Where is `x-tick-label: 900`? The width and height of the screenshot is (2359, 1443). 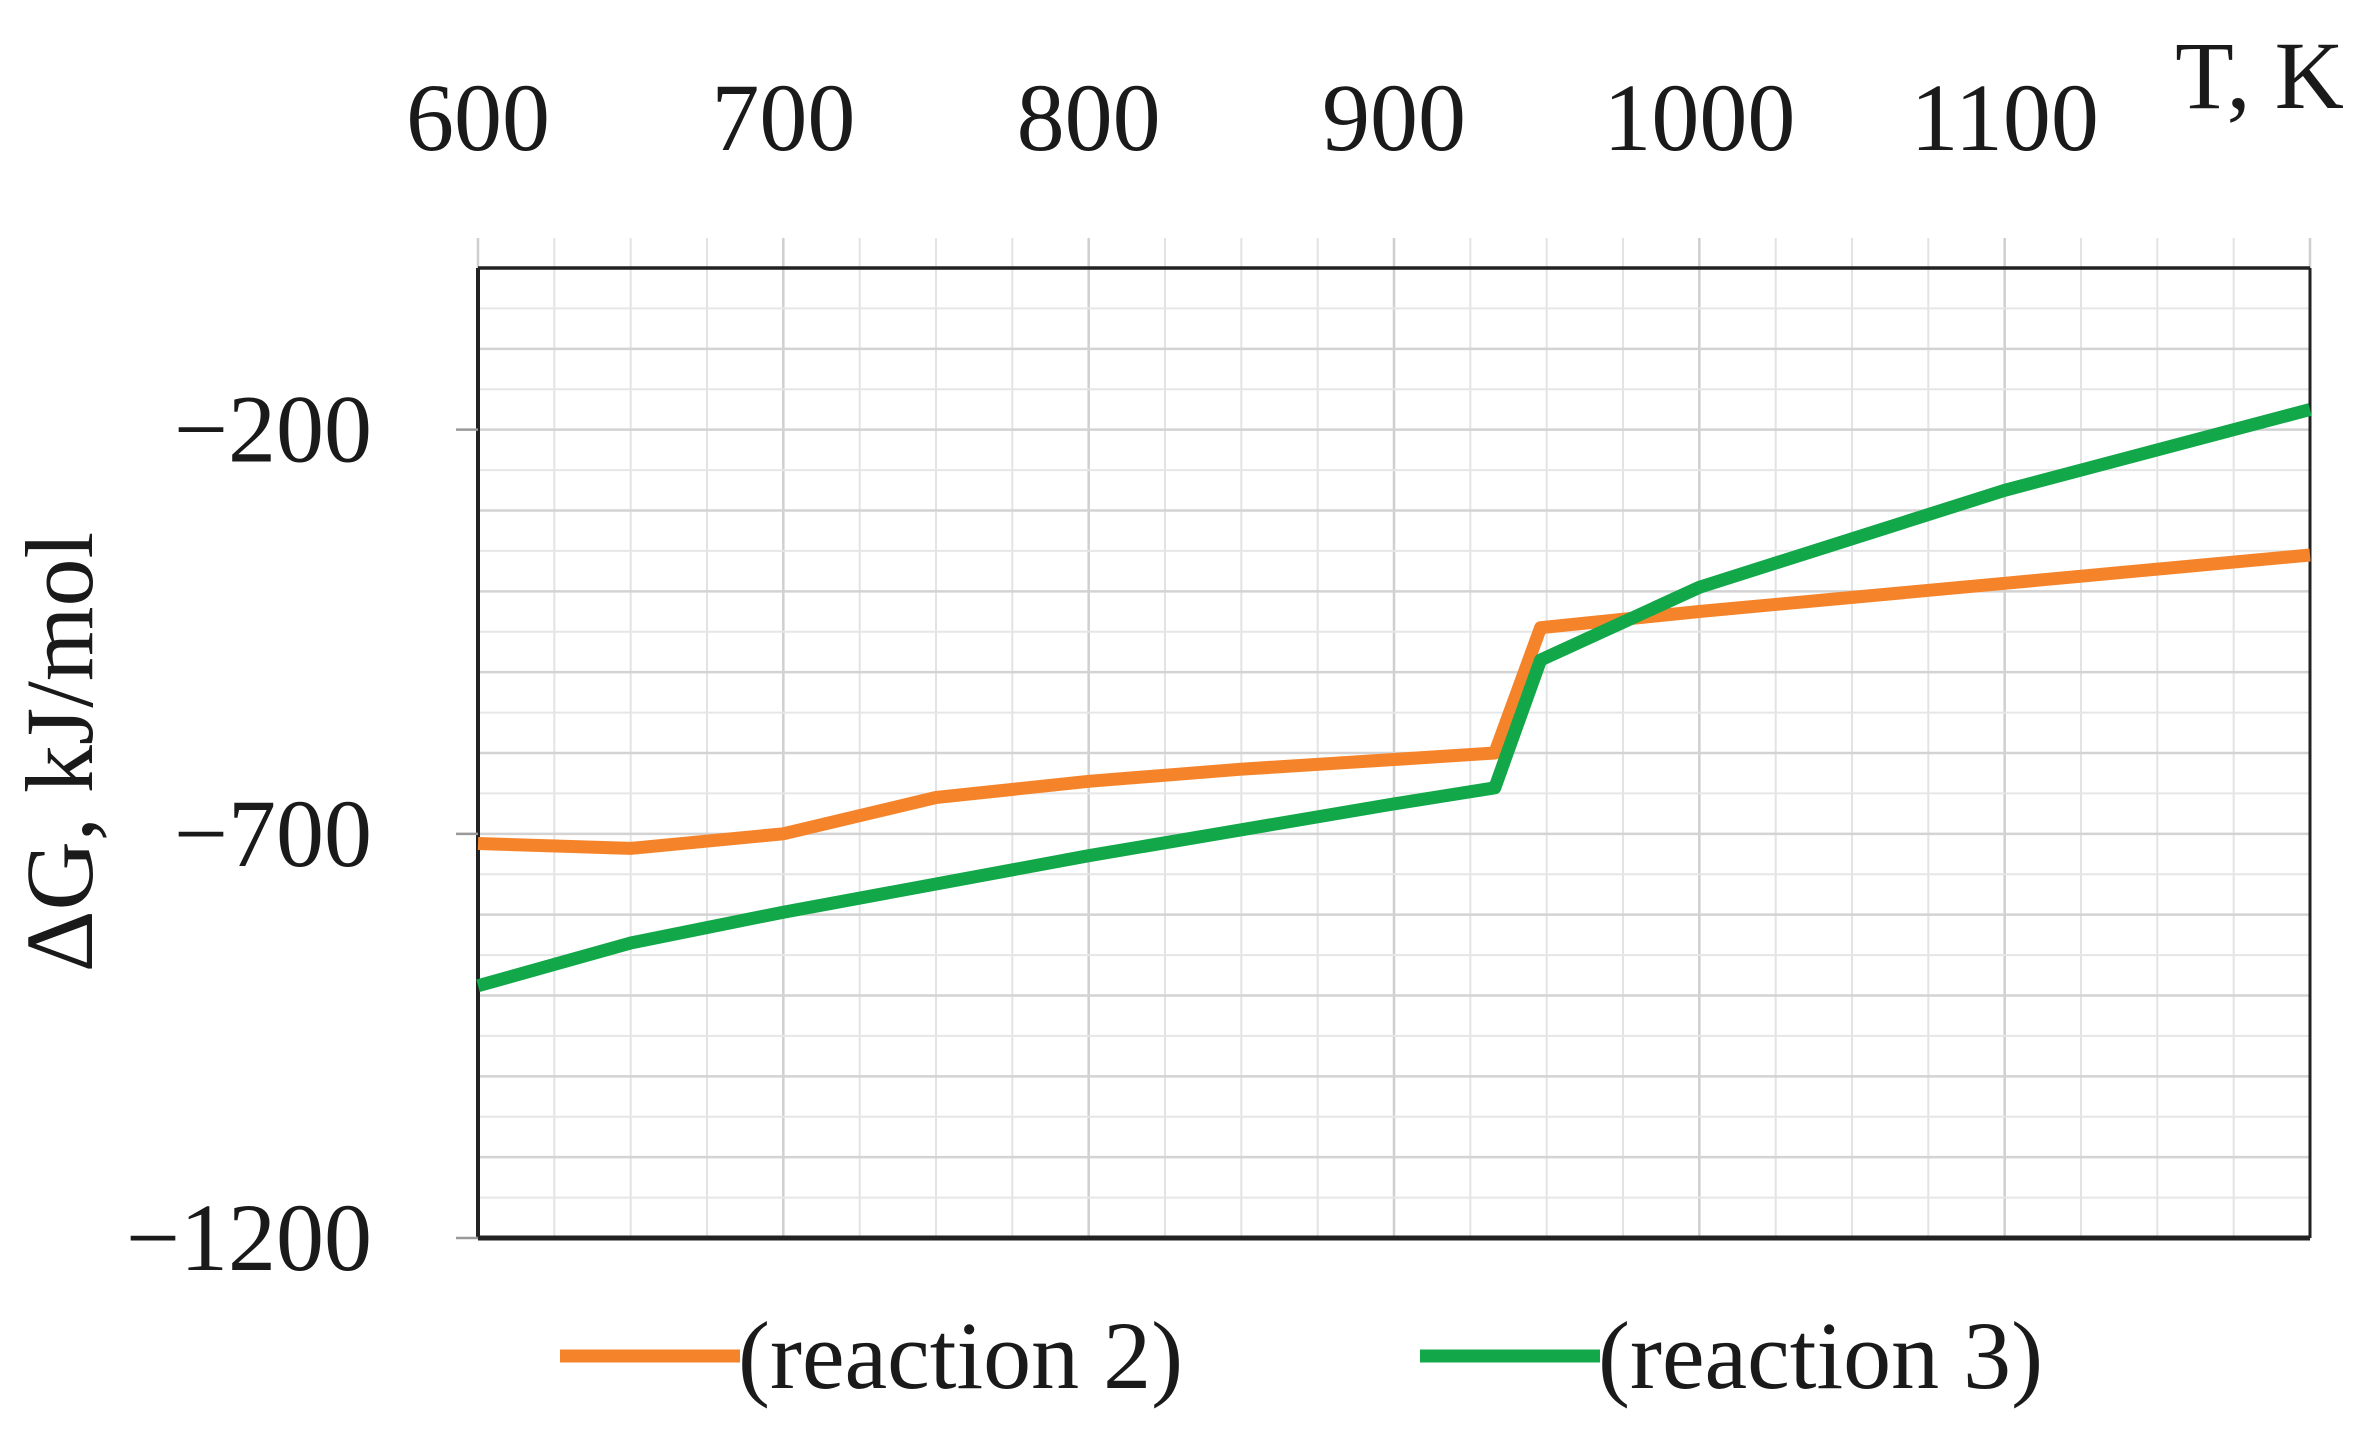 x-tick-label: 900 is located at coordinates (1394, 117).